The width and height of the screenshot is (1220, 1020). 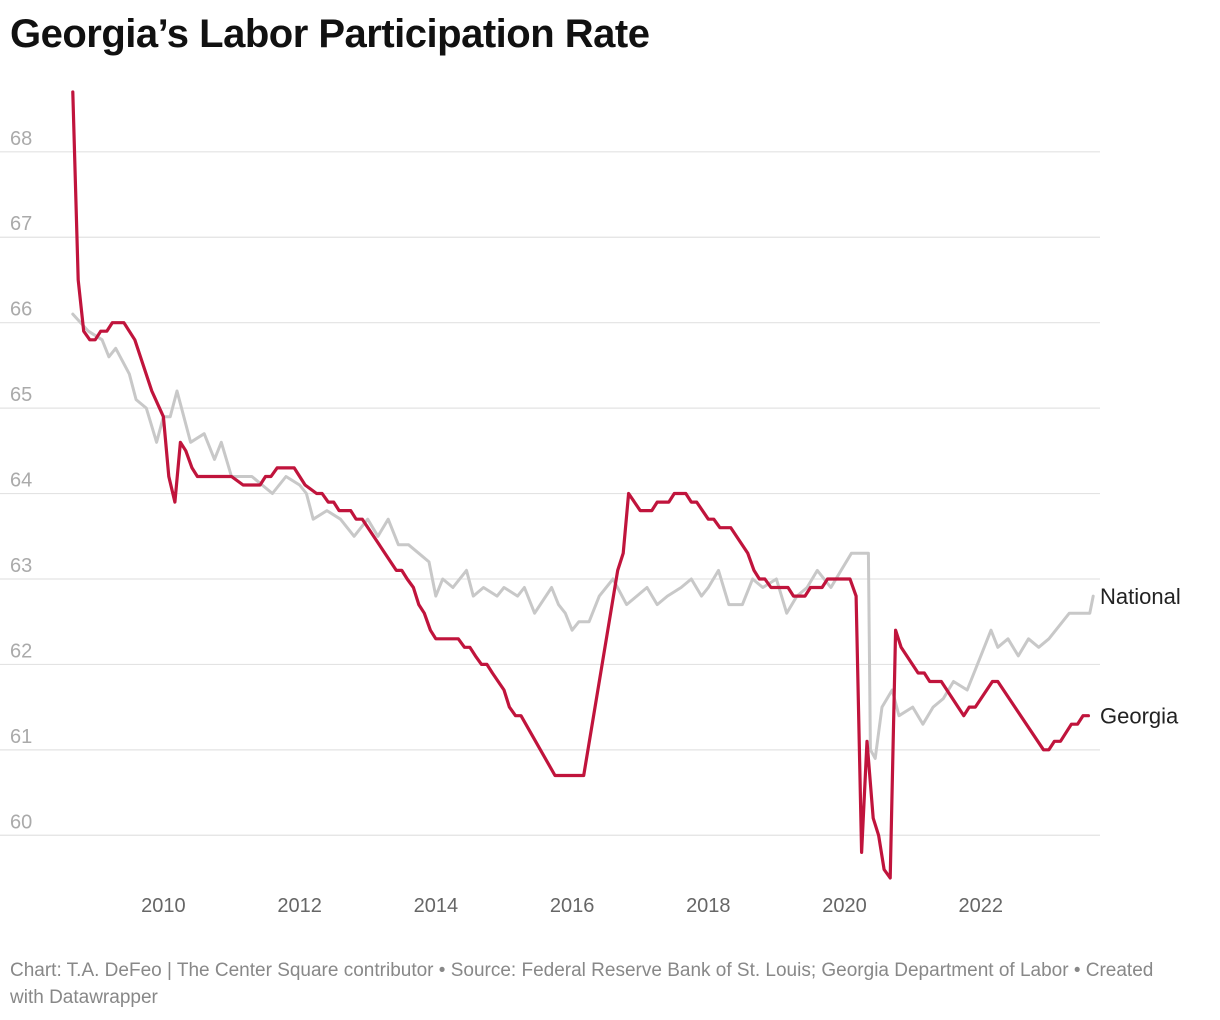 What do you see at coordinates (21, 737) in the screenshot?
I see `y-tick-label-61: 61` at bounding box center [21, 737].